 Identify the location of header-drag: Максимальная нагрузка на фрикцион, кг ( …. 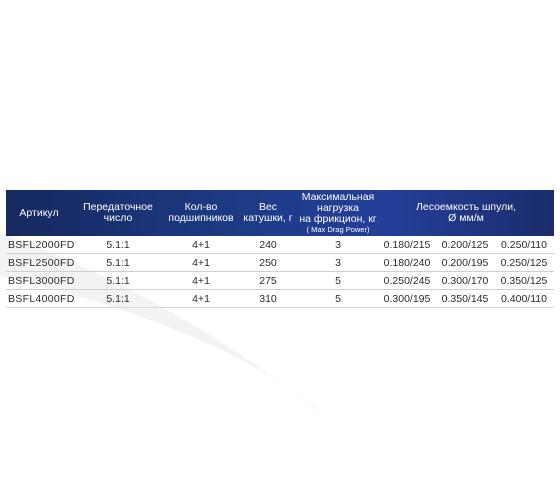
(338, 213).